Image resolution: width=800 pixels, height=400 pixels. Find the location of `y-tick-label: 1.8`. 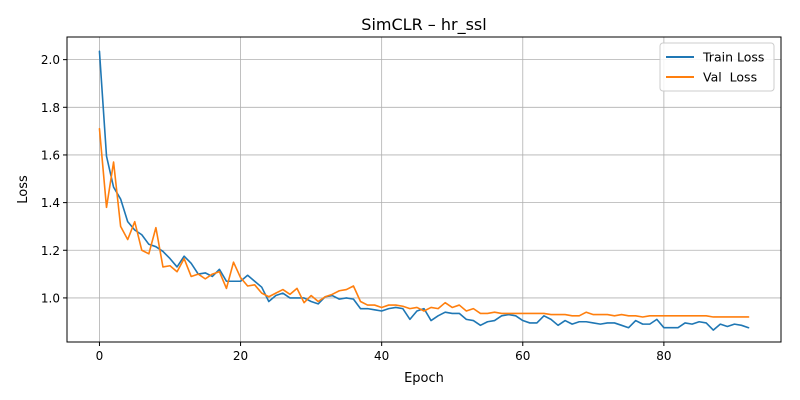

y-tick-label: 1.8 is located at coordinates (50, 108).